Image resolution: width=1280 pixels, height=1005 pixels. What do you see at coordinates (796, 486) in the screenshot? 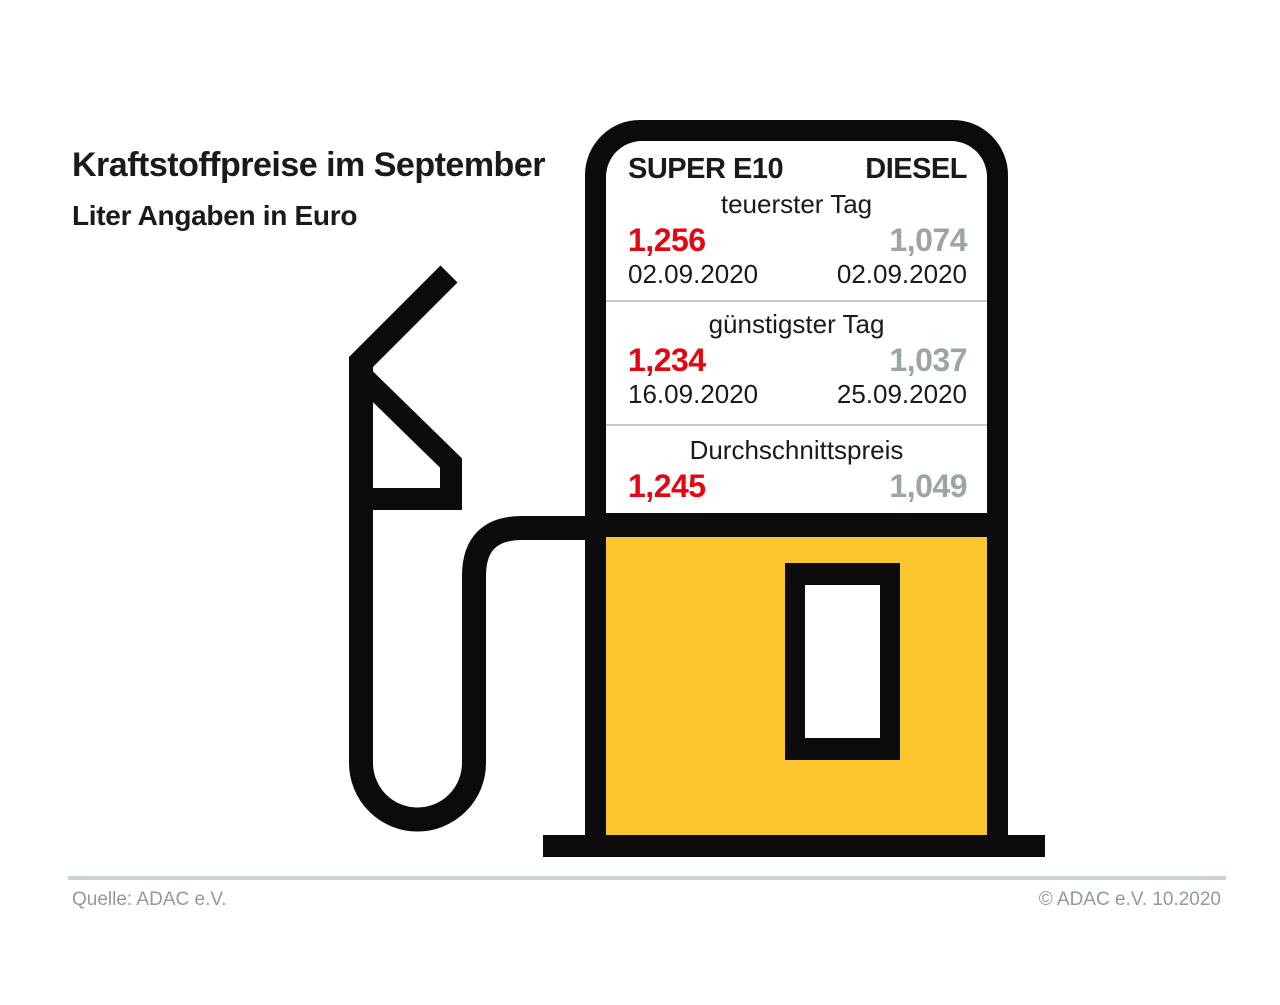
I see `section-values: 1,245 1,049` at bounding box center [796, 486].